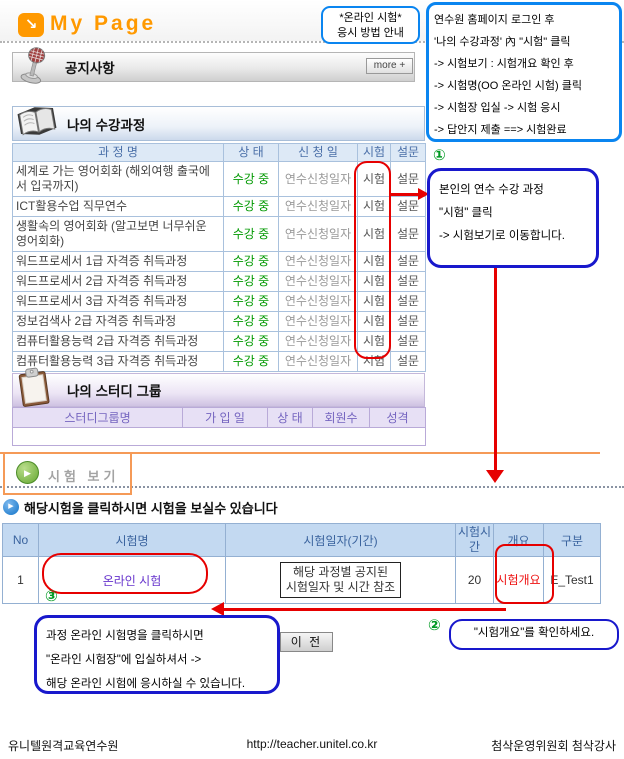  I want to click on course-name: 워드프로세서 3급 자격증 취득과정, so click(118, 301).